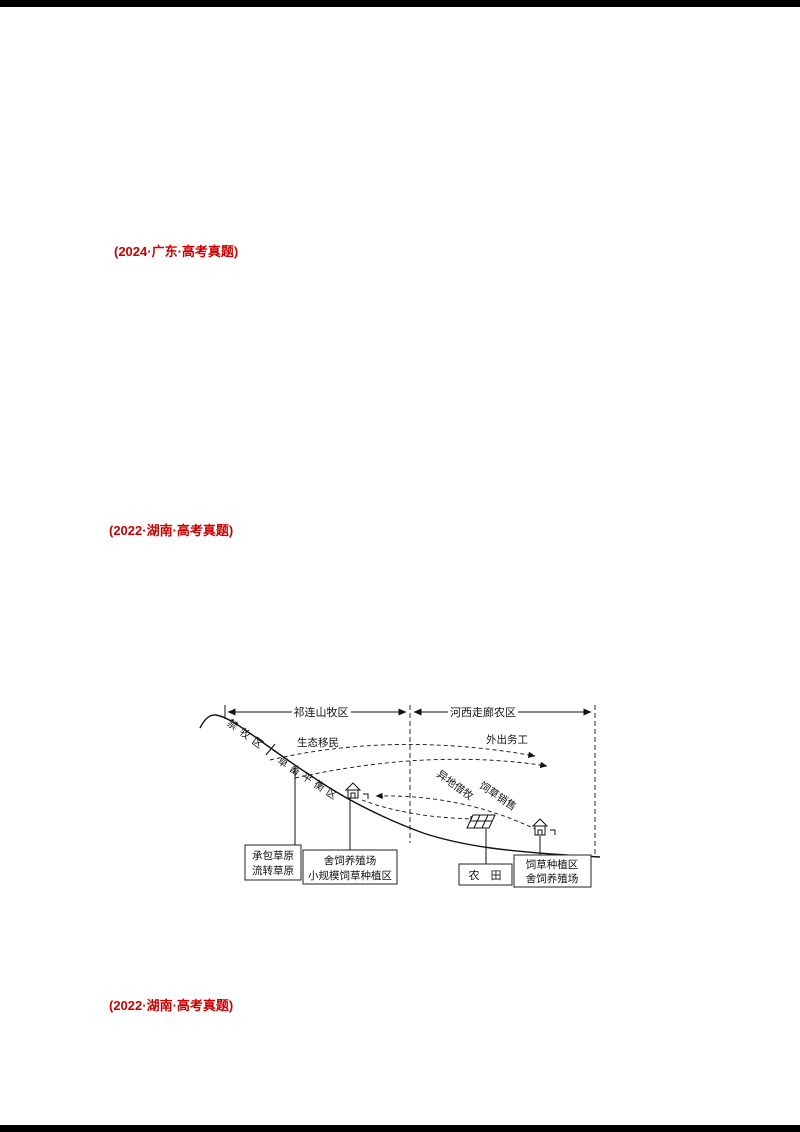 Image resolution: width=800 pixels, height=1132 pixels. What do you see at coordinates (481, 821) in the screenshot?
I see `farm-field-icon` at bounding box center [481, 821].